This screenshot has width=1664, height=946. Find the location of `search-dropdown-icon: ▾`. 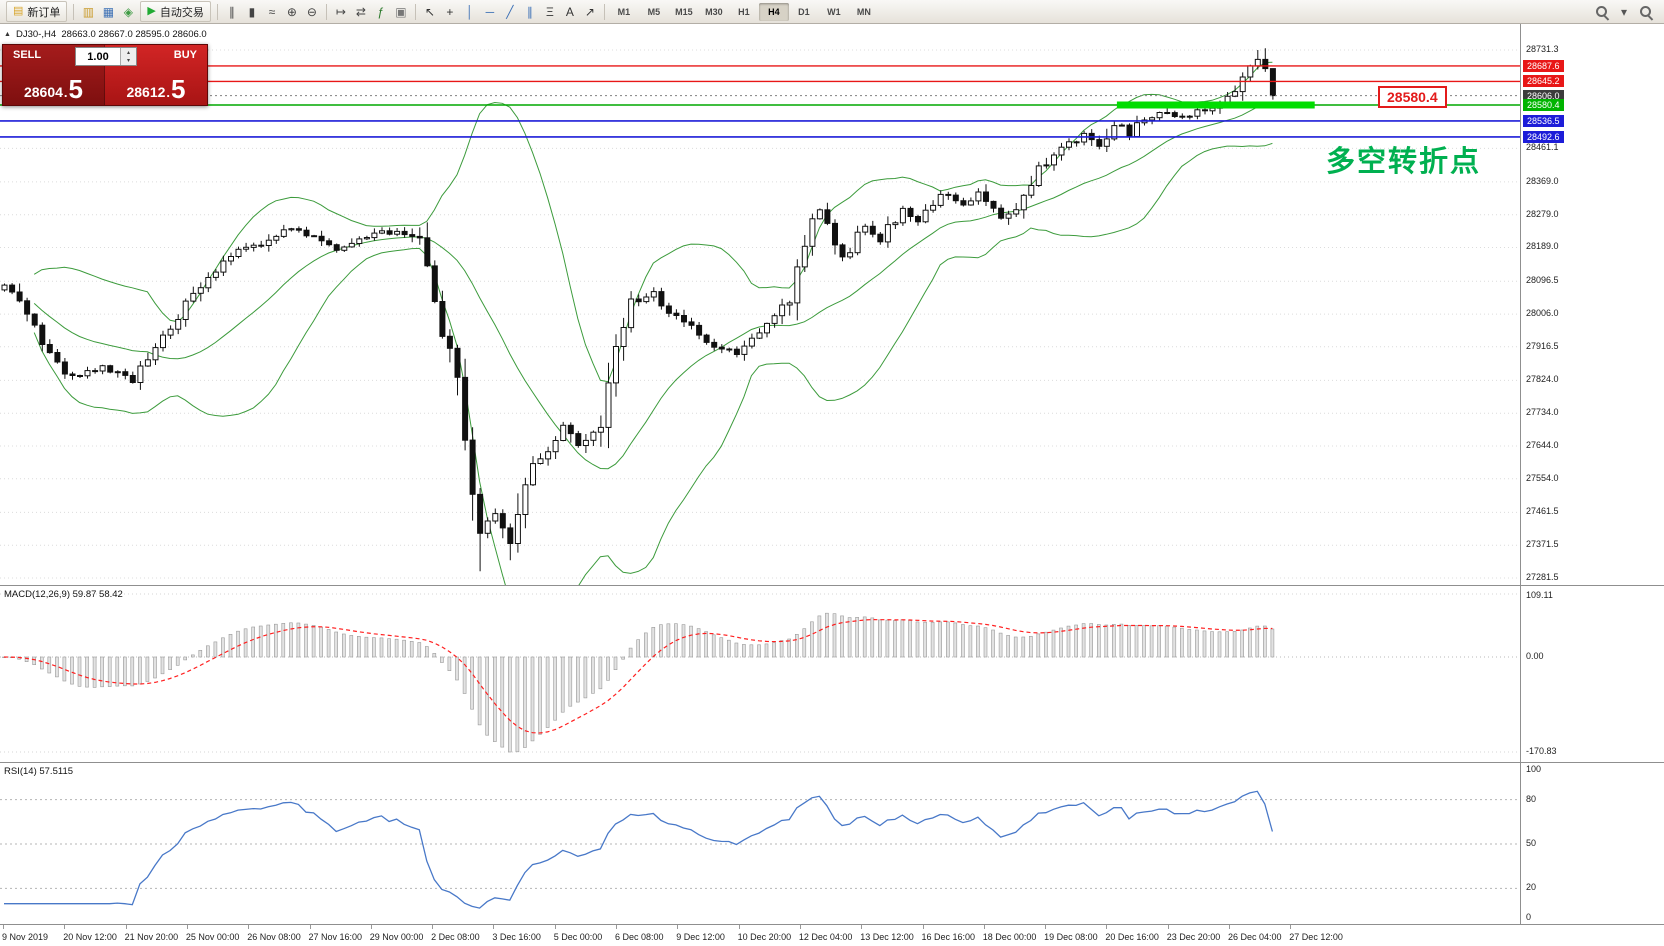

search-dropdown-icon: ▾ is located at coordinates (1624, 11).